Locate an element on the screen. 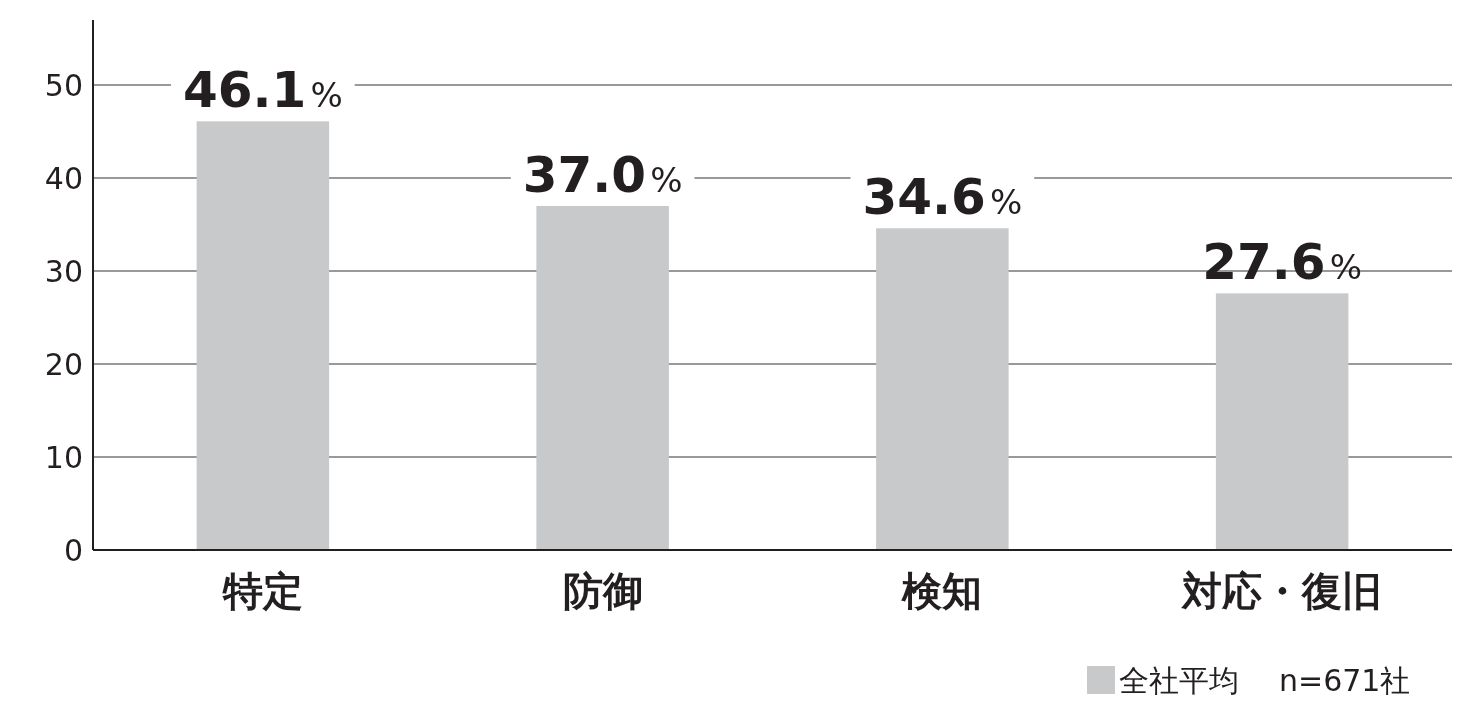 The height and width of the screenshot is (701, 1470). y-tick-label: 50 is located at coordinates (63, 85).